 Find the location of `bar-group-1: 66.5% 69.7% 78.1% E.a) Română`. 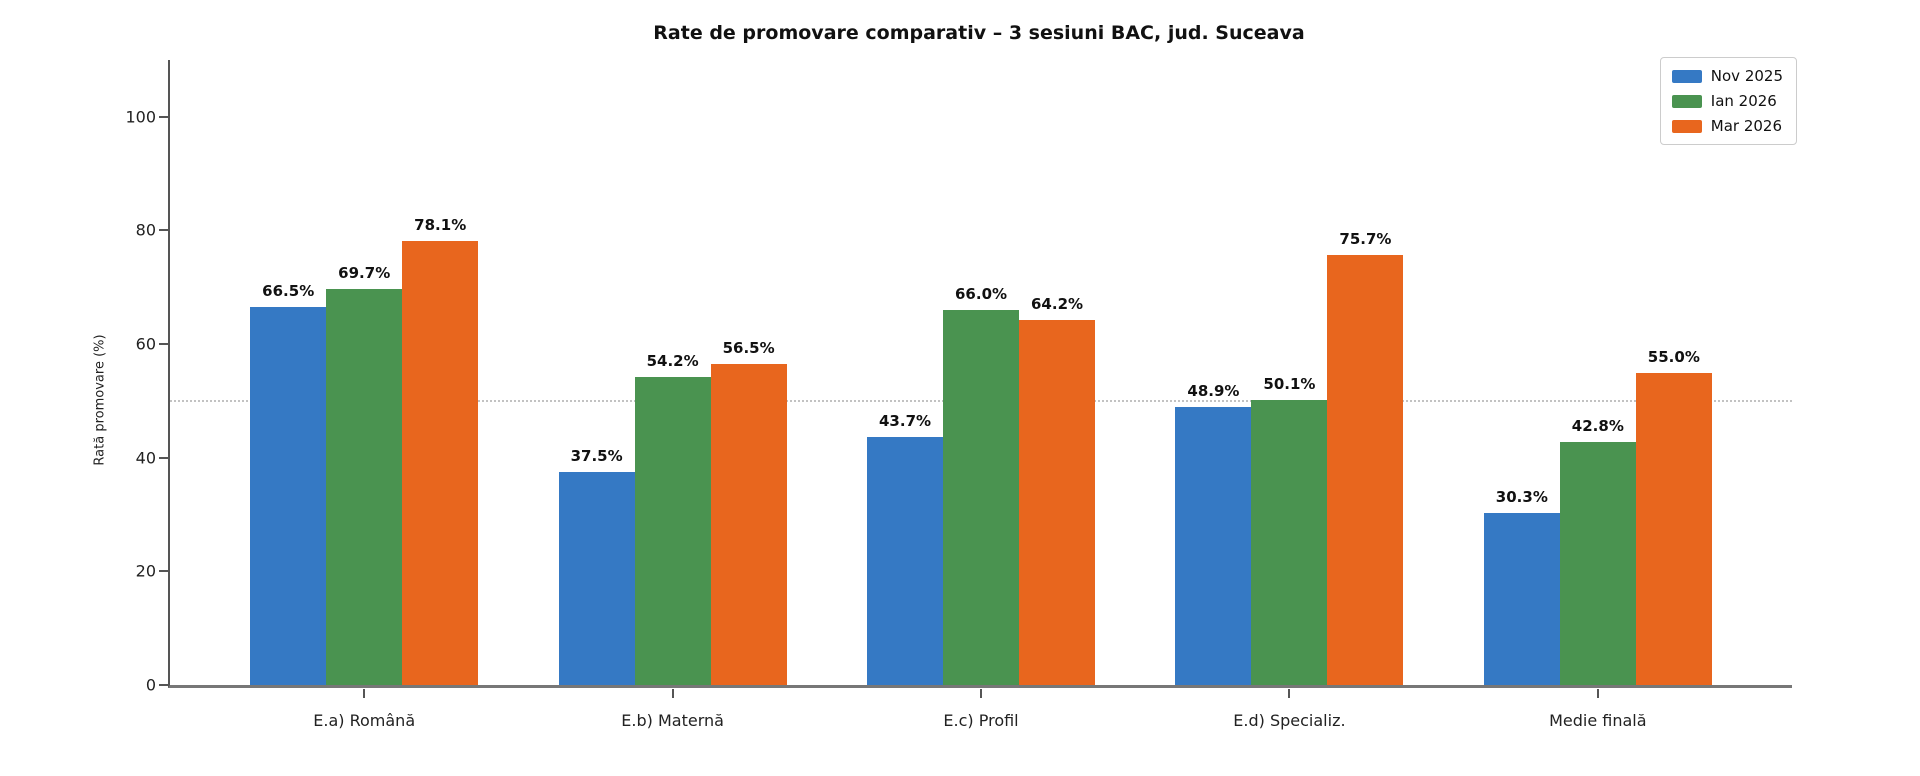

bar-group-1: 66.5% 69.7% 78.1% E.a) Română is located at coordinates (364, 395).